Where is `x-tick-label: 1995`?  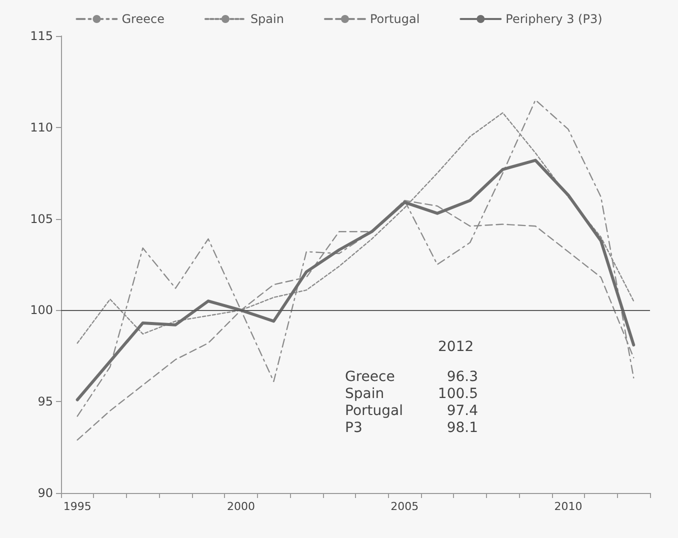 x-tick-label: 1995 is located at coordinates (77, 506).